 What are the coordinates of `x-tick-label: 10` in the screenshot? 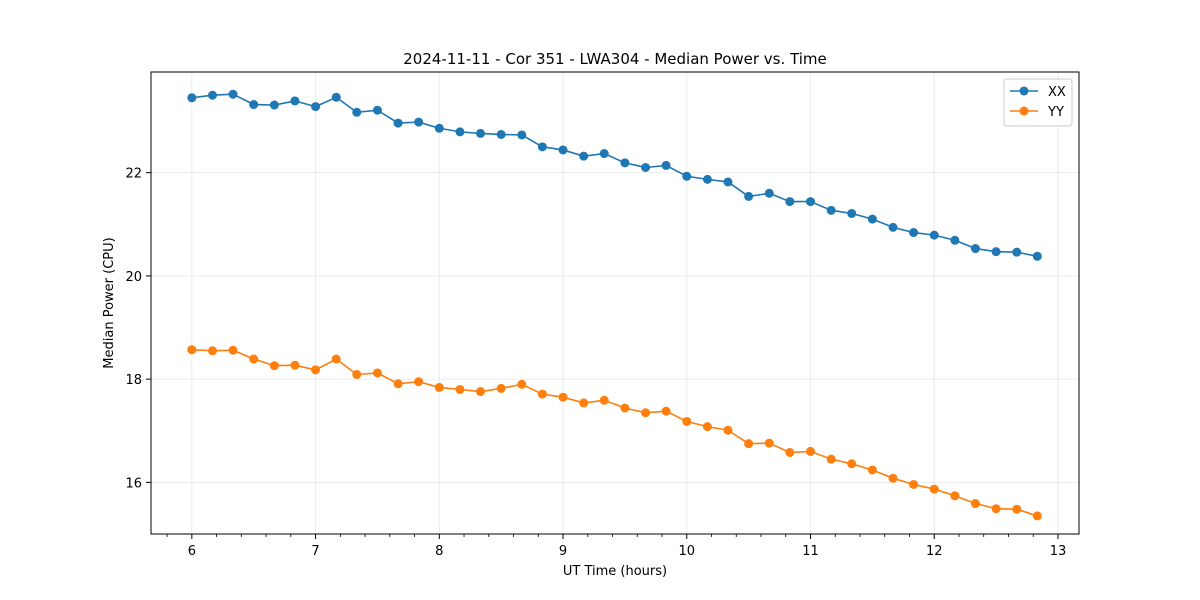 It's located at (686, 551).